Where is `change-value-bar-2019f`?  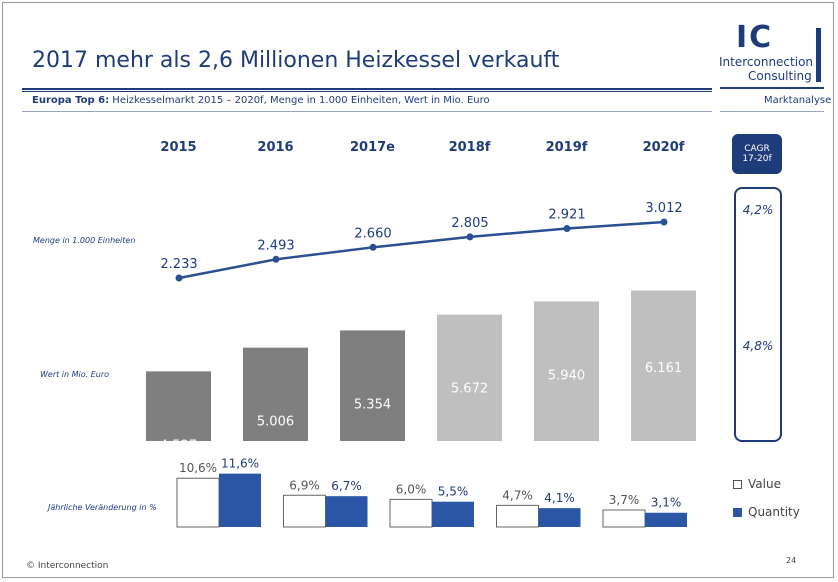
change-value-bar-2019f is located at coordinates (624, 518).